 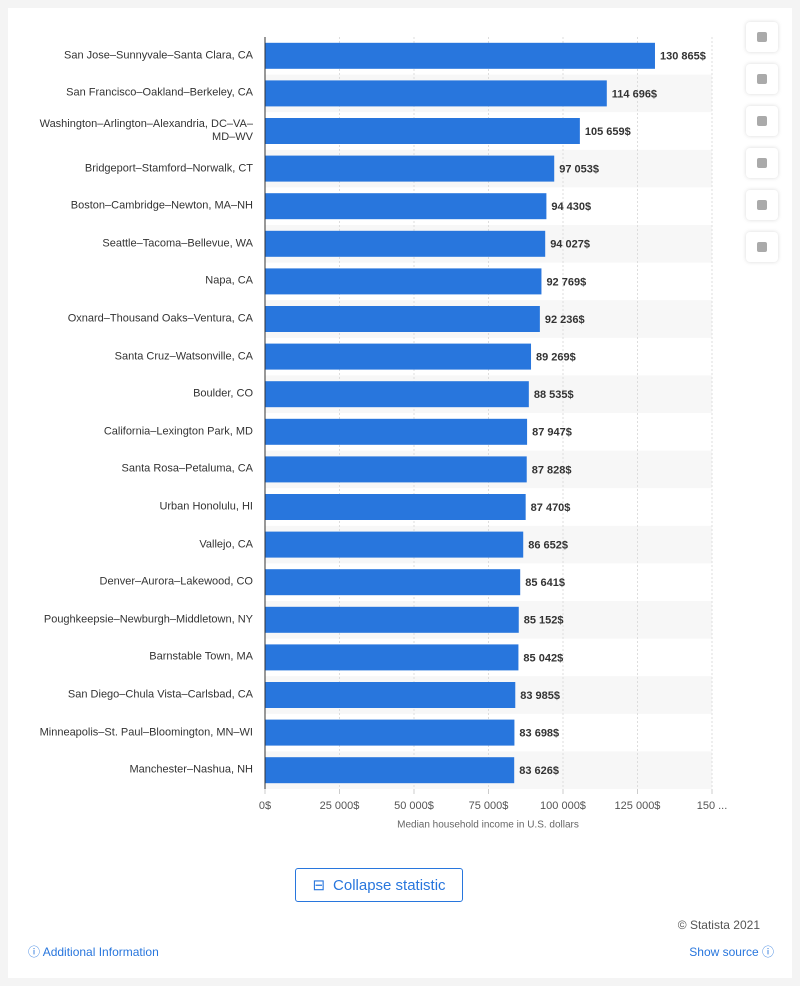 I want to click on y-tick-label: Seattle–Tacoma–Bellevue, WA, so click(x=177, y=243).